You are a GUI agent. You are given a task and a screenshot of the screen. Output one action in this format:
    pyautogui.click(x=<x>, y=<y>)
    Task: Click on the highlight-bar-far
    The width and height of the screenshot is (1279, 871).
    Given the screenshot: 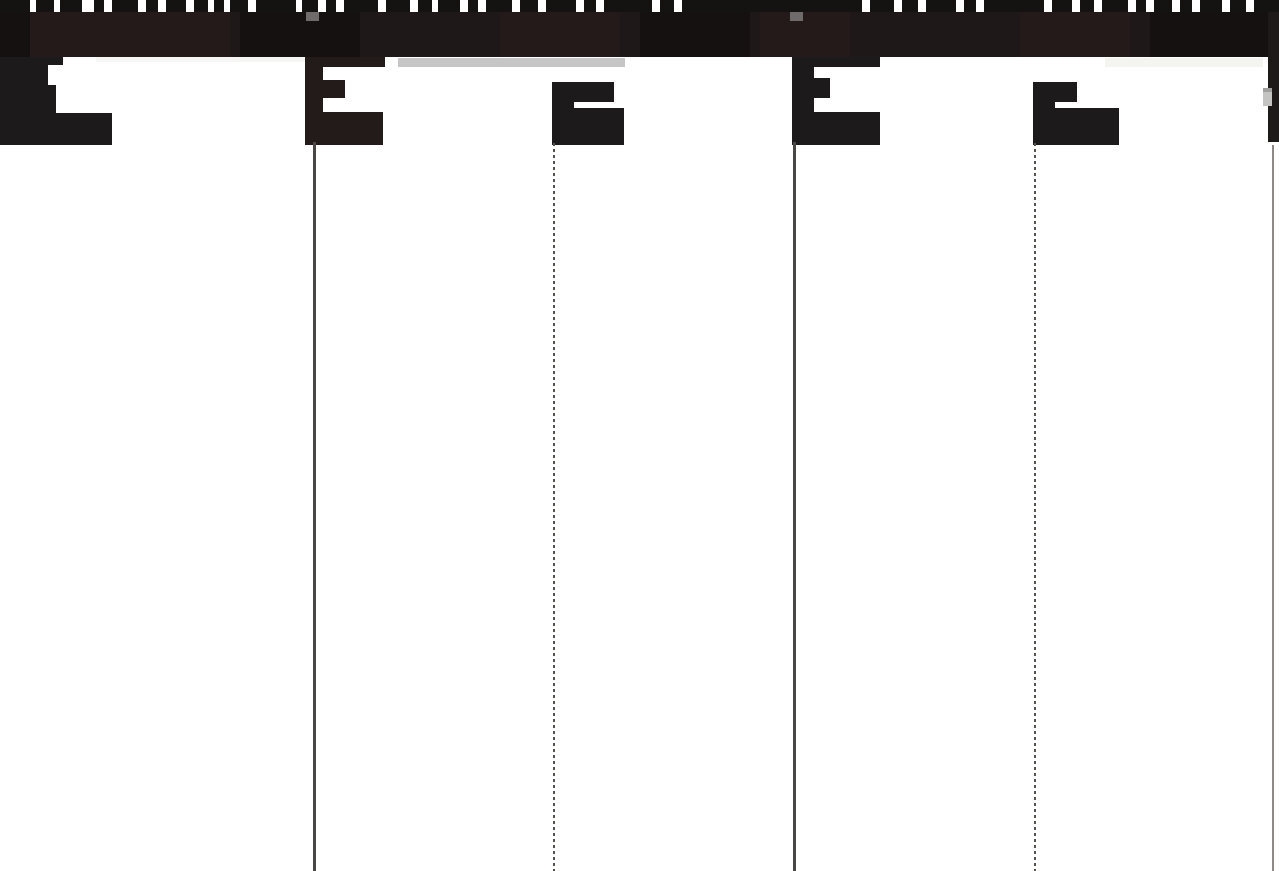 What is the action you would take?
    pyautogui.click(x=200, y=59)
    